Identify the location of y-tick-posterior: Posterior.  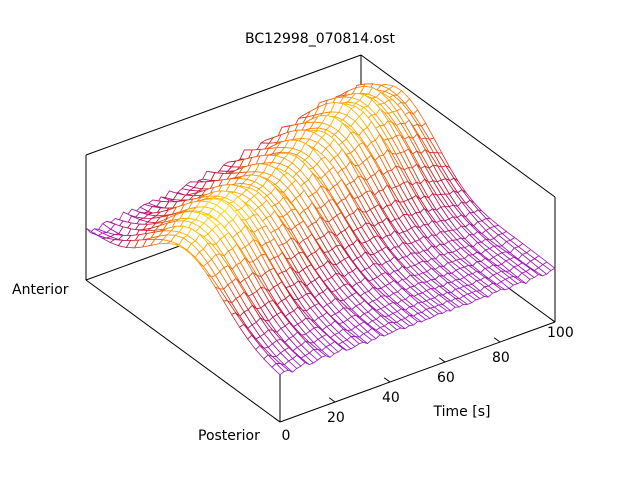
(229, 436).